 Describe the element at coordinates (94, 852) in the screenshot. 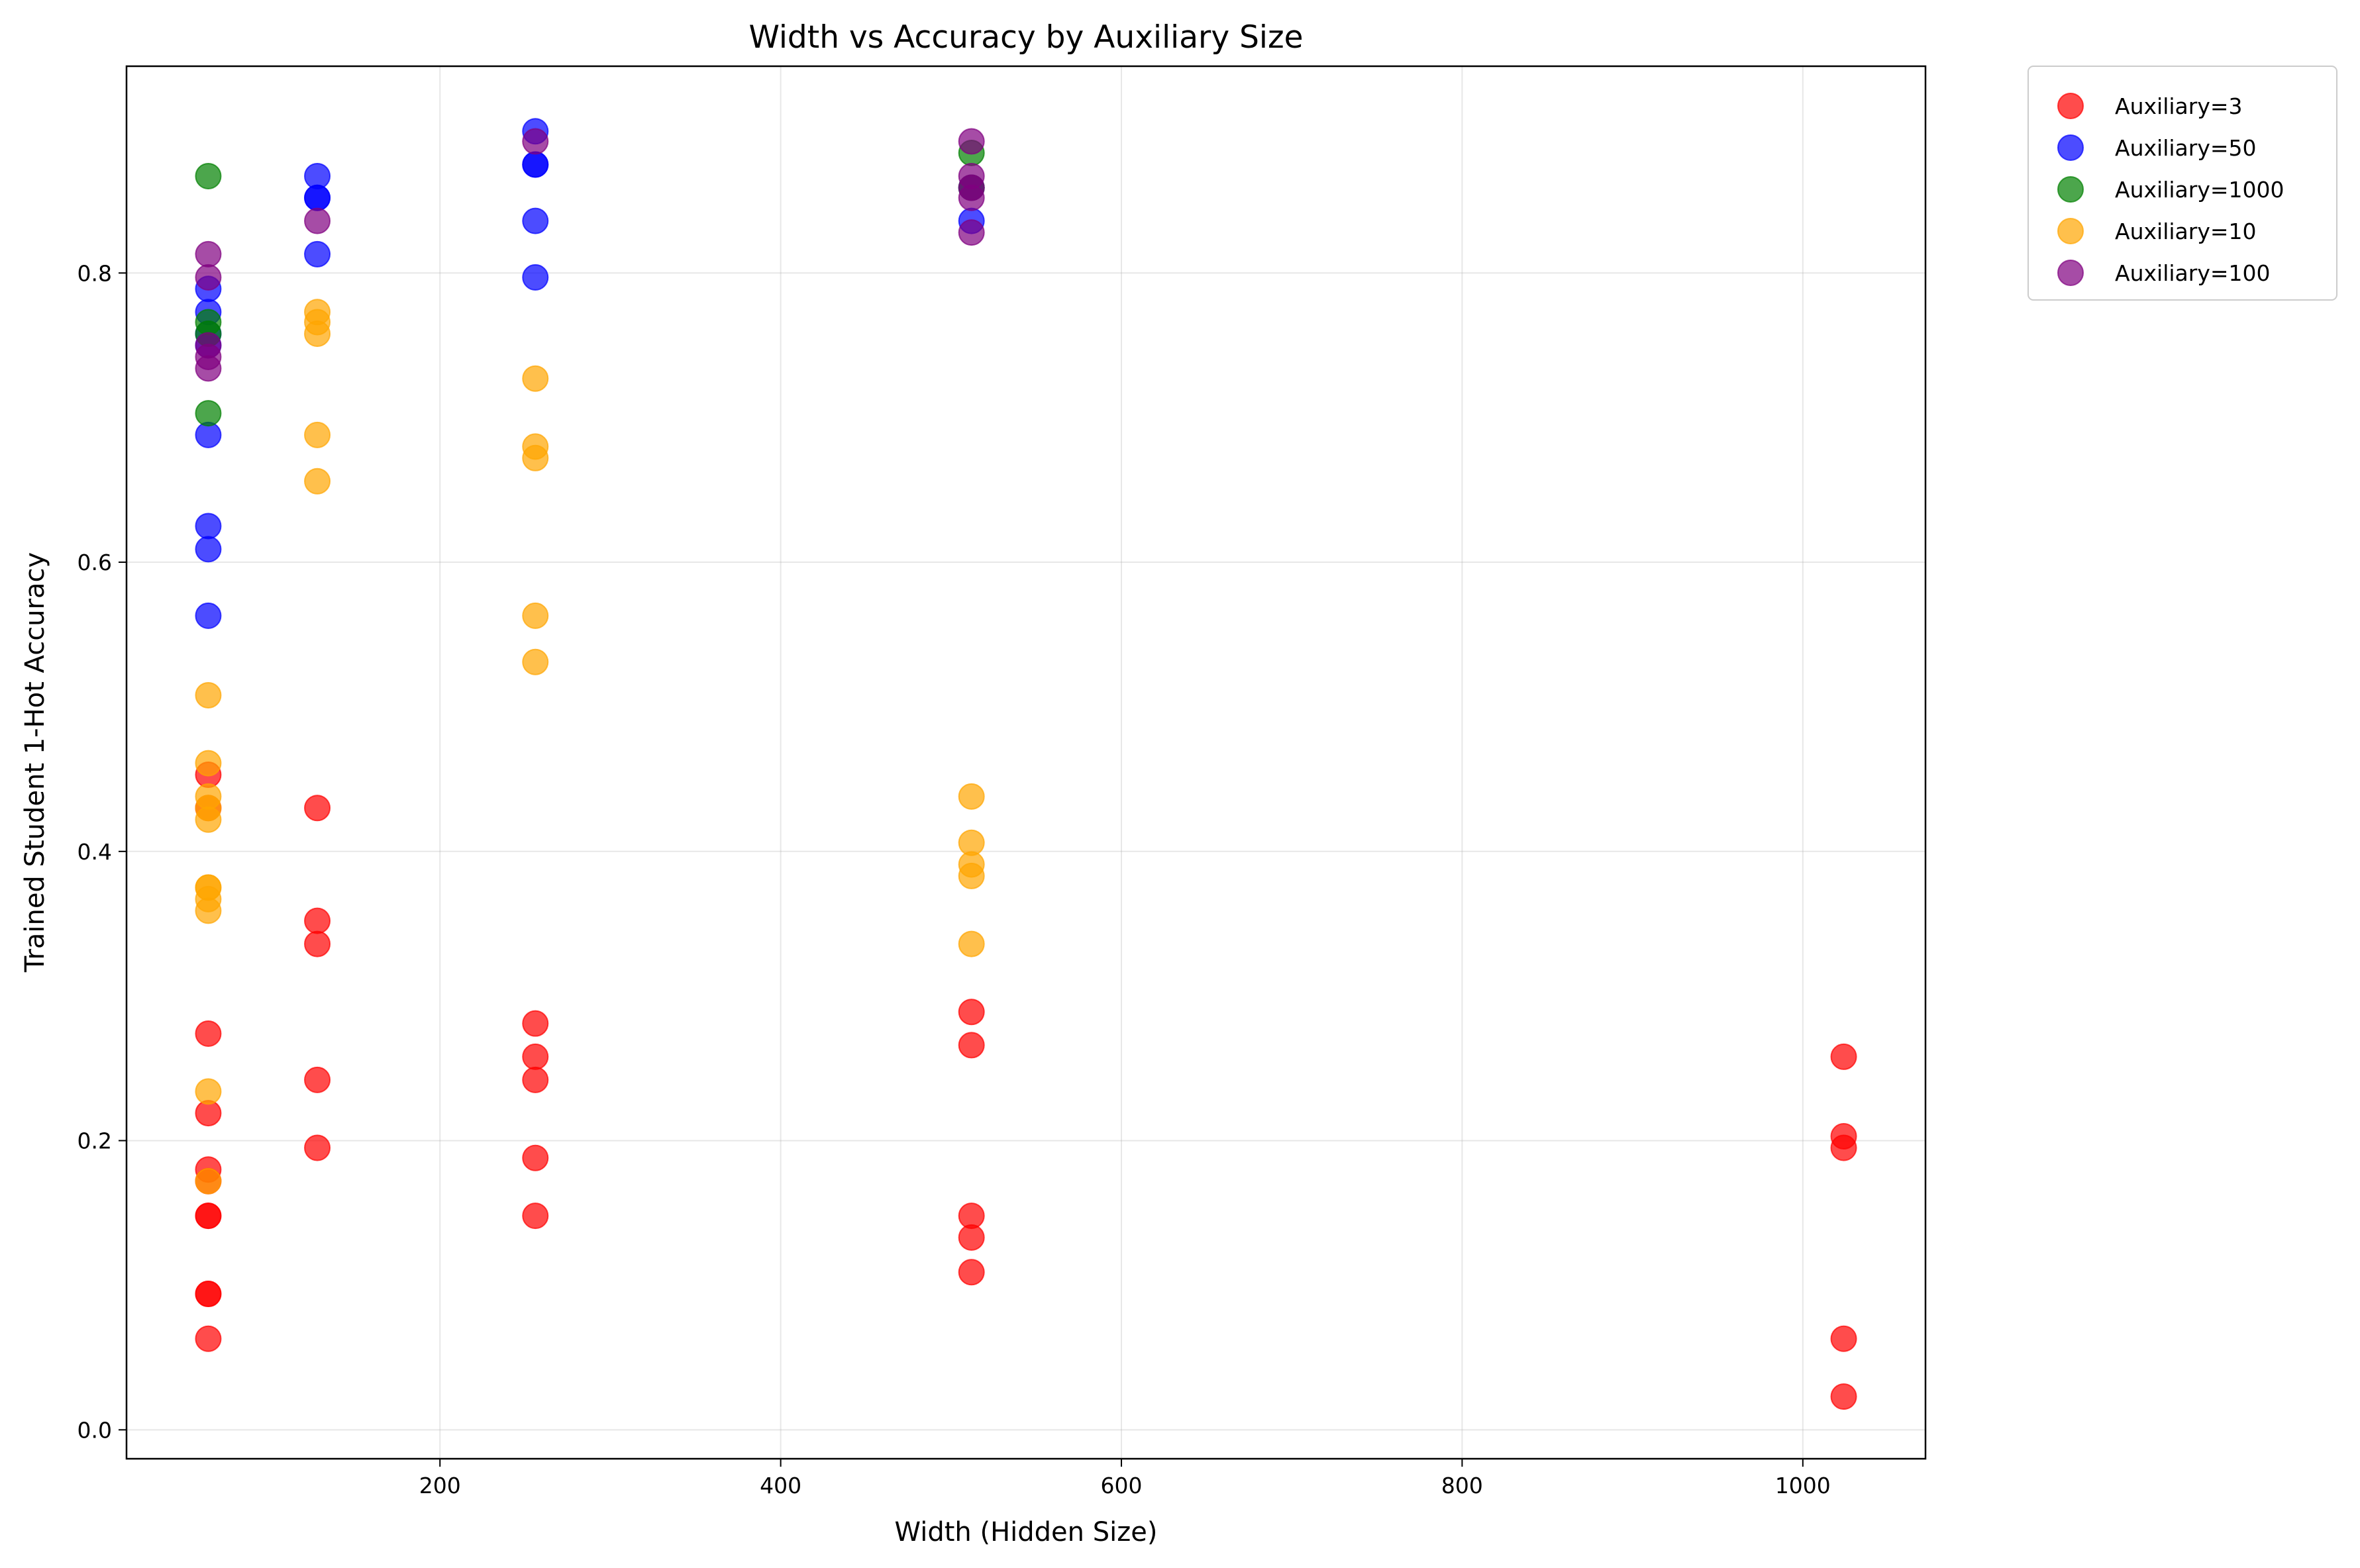

I see `y-tick-label: 0.4` at that location.